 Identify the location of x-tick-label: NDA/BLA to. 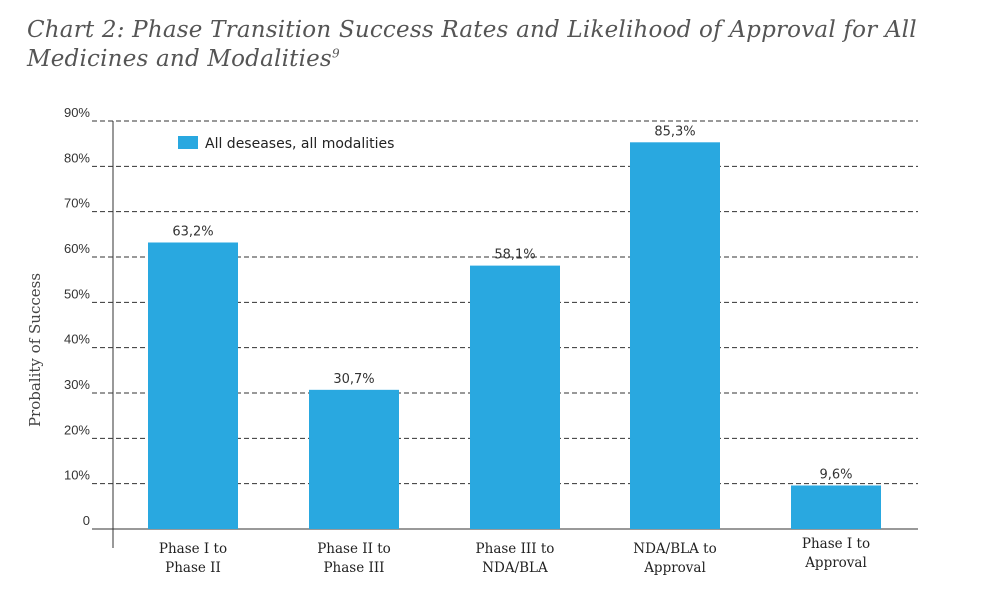
(674, 549).